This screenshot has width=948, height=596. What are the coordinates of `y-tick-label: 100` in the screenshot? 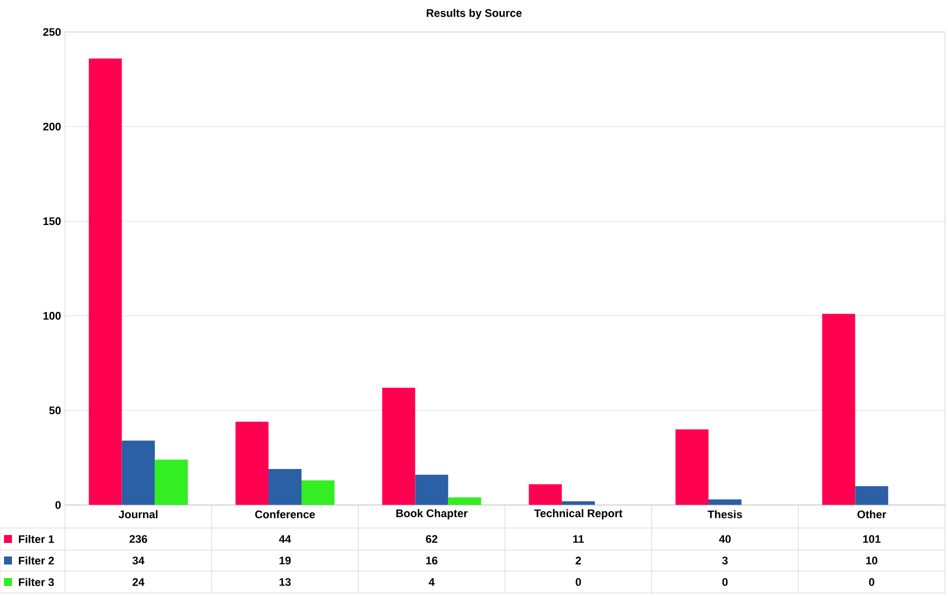 It's located at (52, 316).